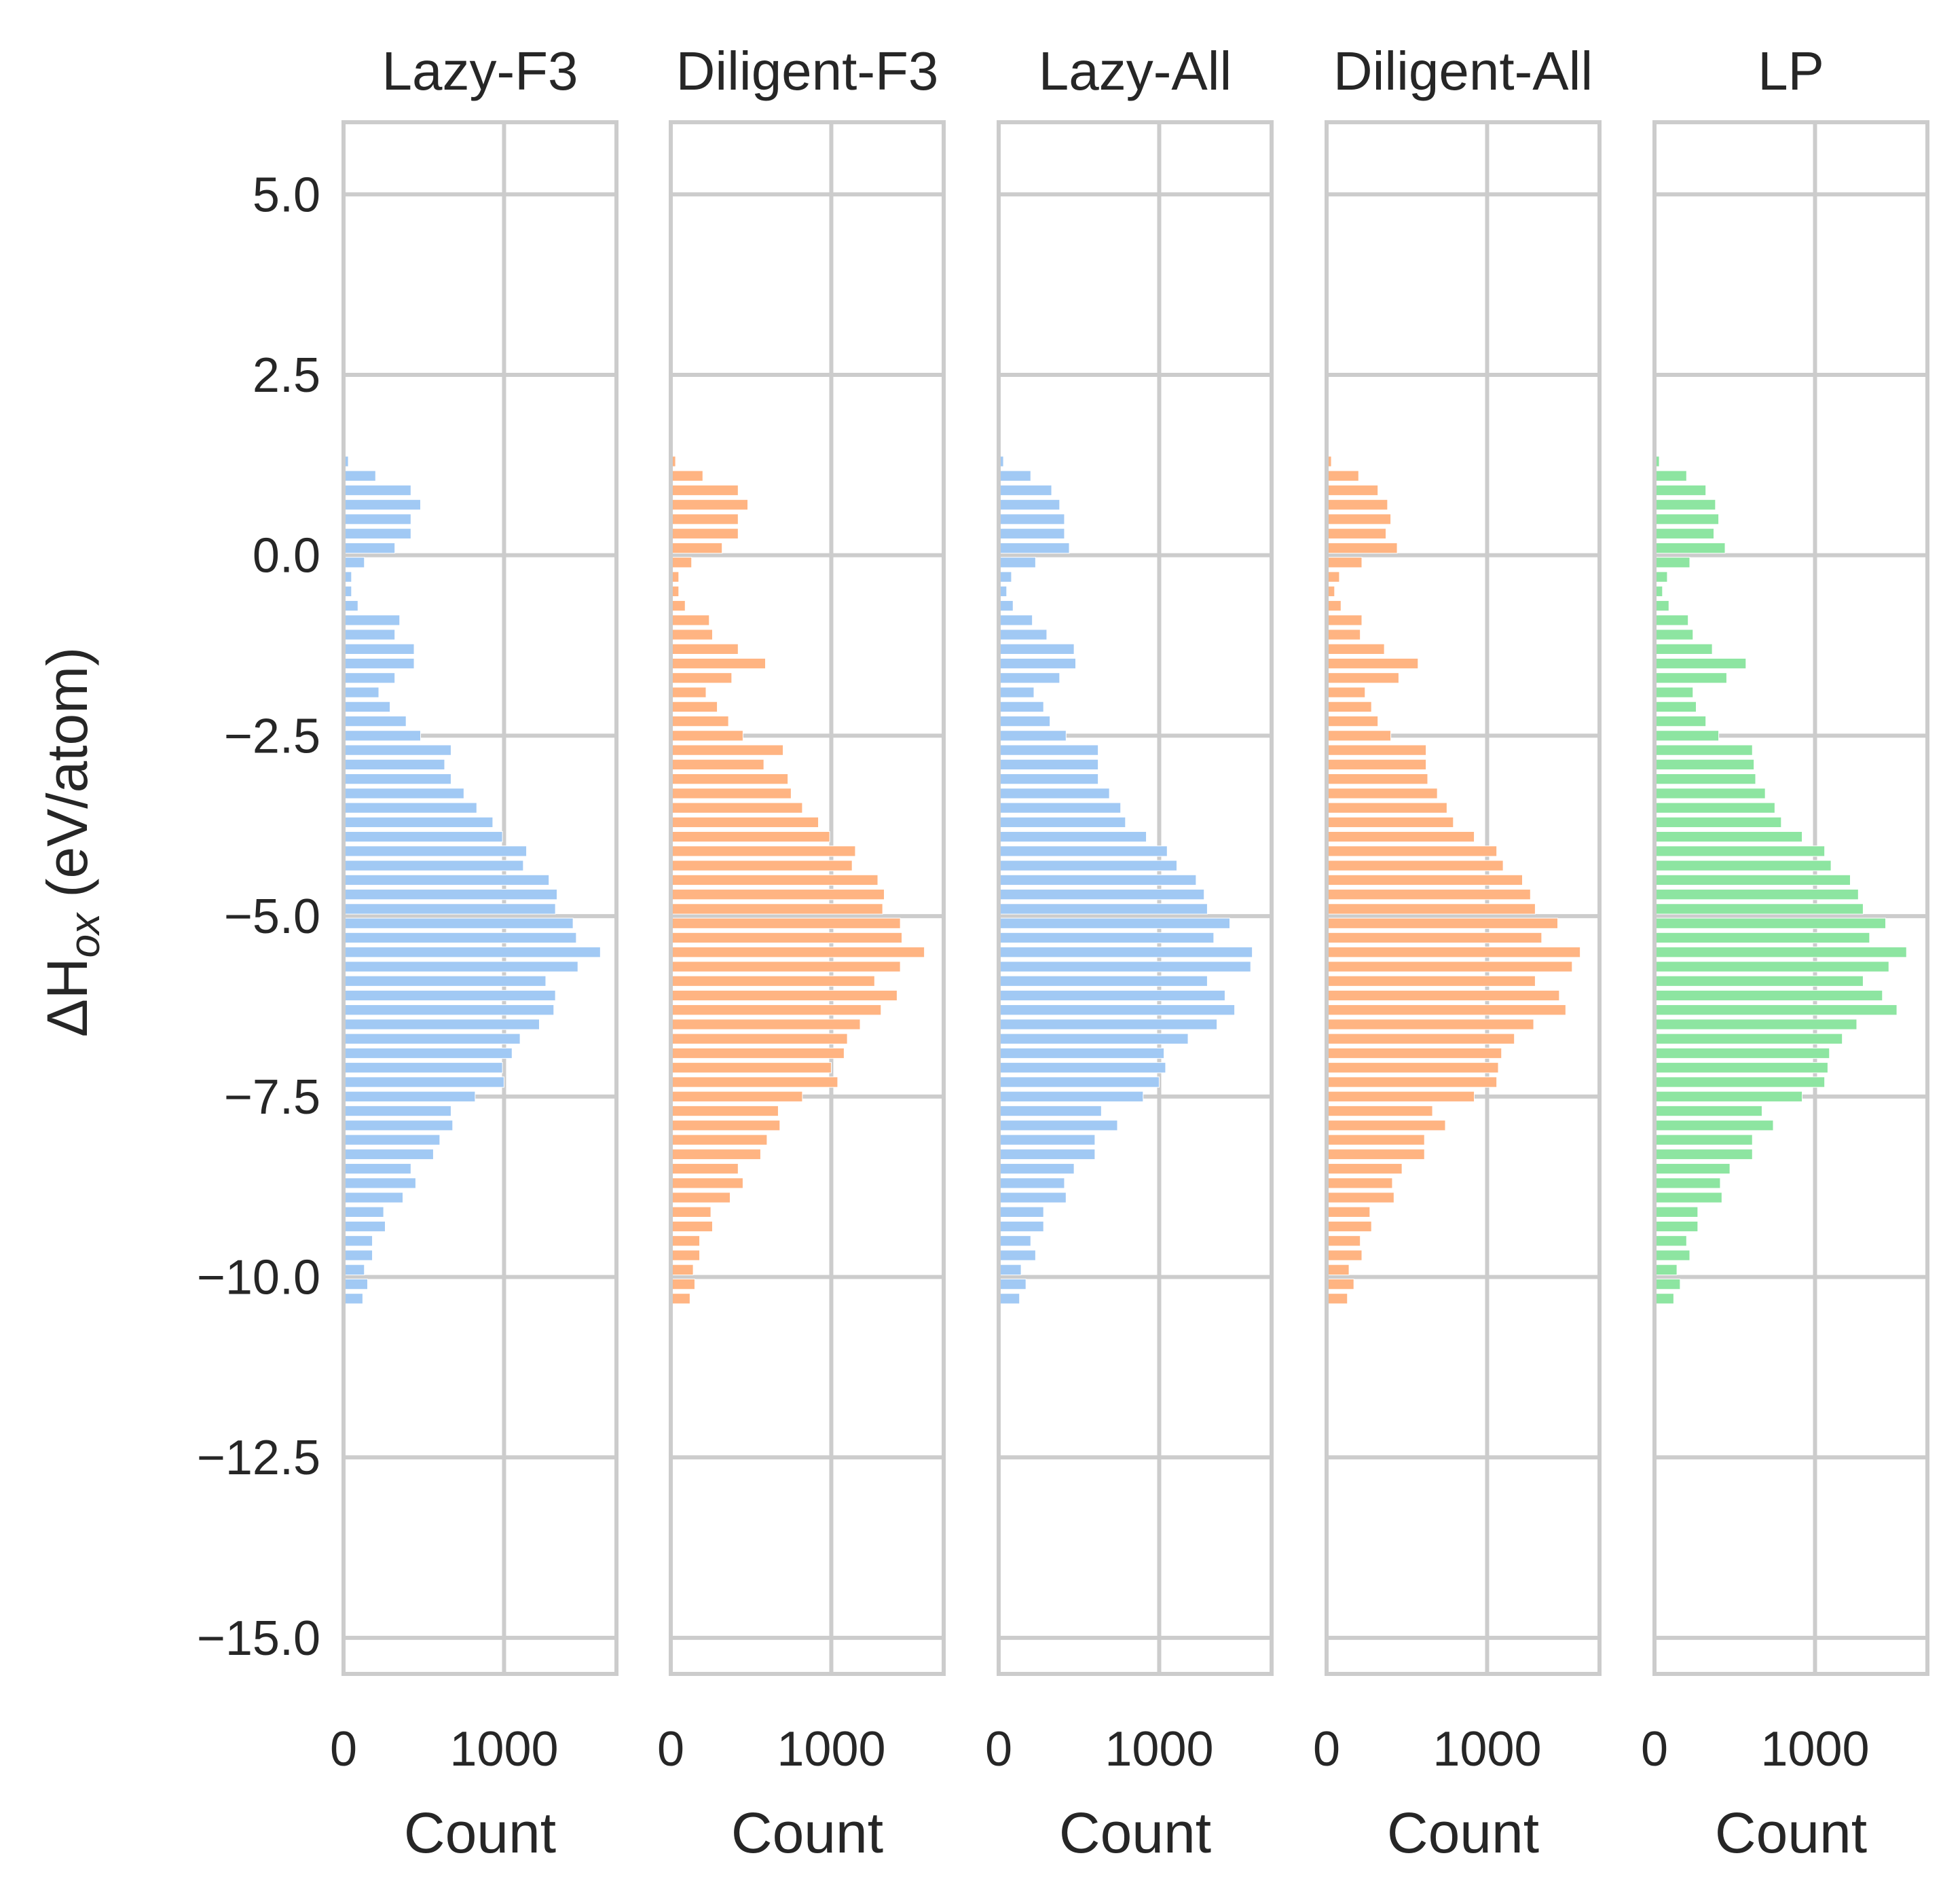 The image size is (1960, 1898). I want to click on x-axis-label: Count, so click(1135, 1833).